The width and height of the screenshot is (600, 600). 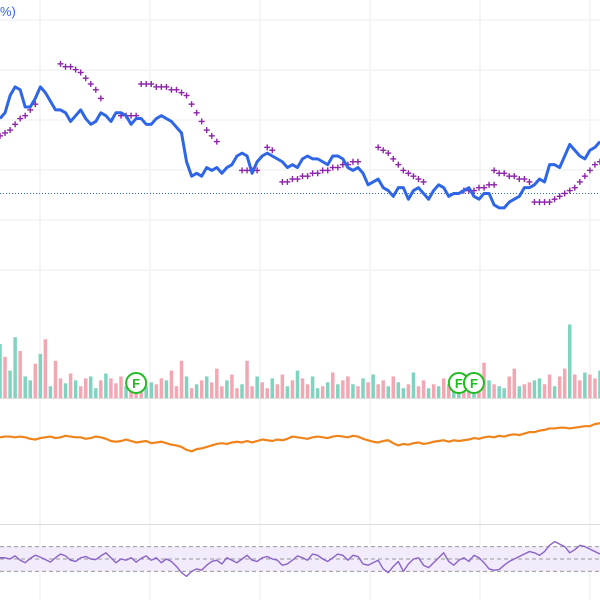 What do you see at coordinates (136, 383) in the screenshot?
I see `flag-marker-ring` at bounding box center [136, 383].